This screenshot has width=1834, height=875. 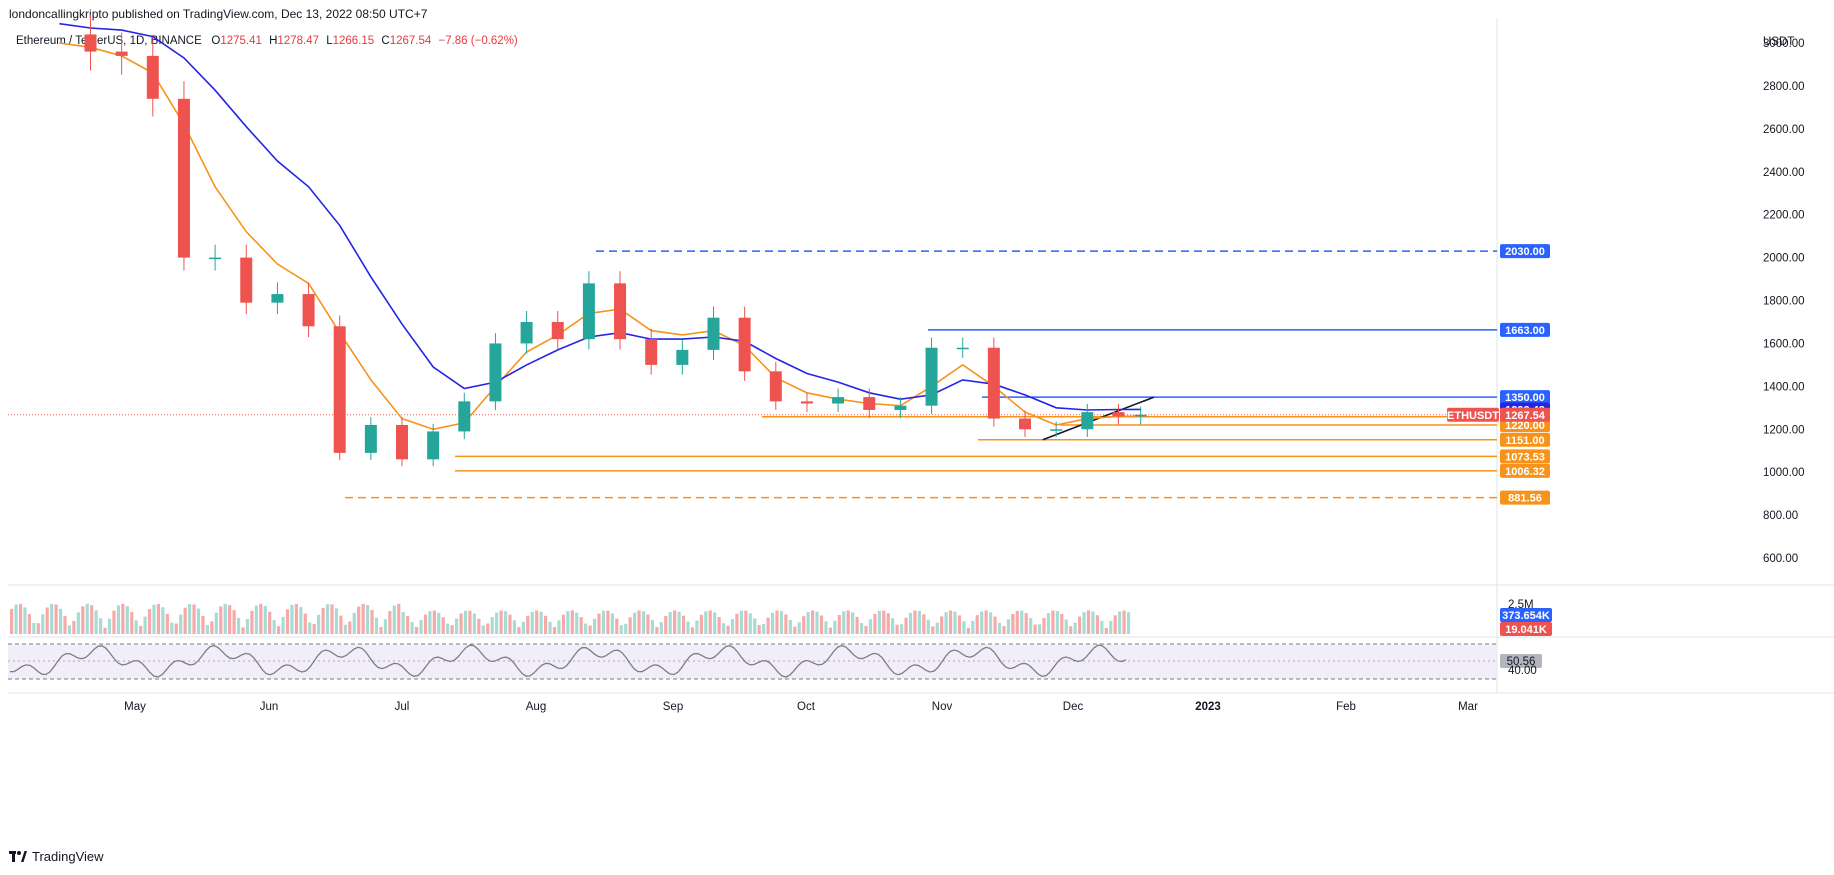 I want to click on time-tick-label: Jul, so click(x=402, y=707).